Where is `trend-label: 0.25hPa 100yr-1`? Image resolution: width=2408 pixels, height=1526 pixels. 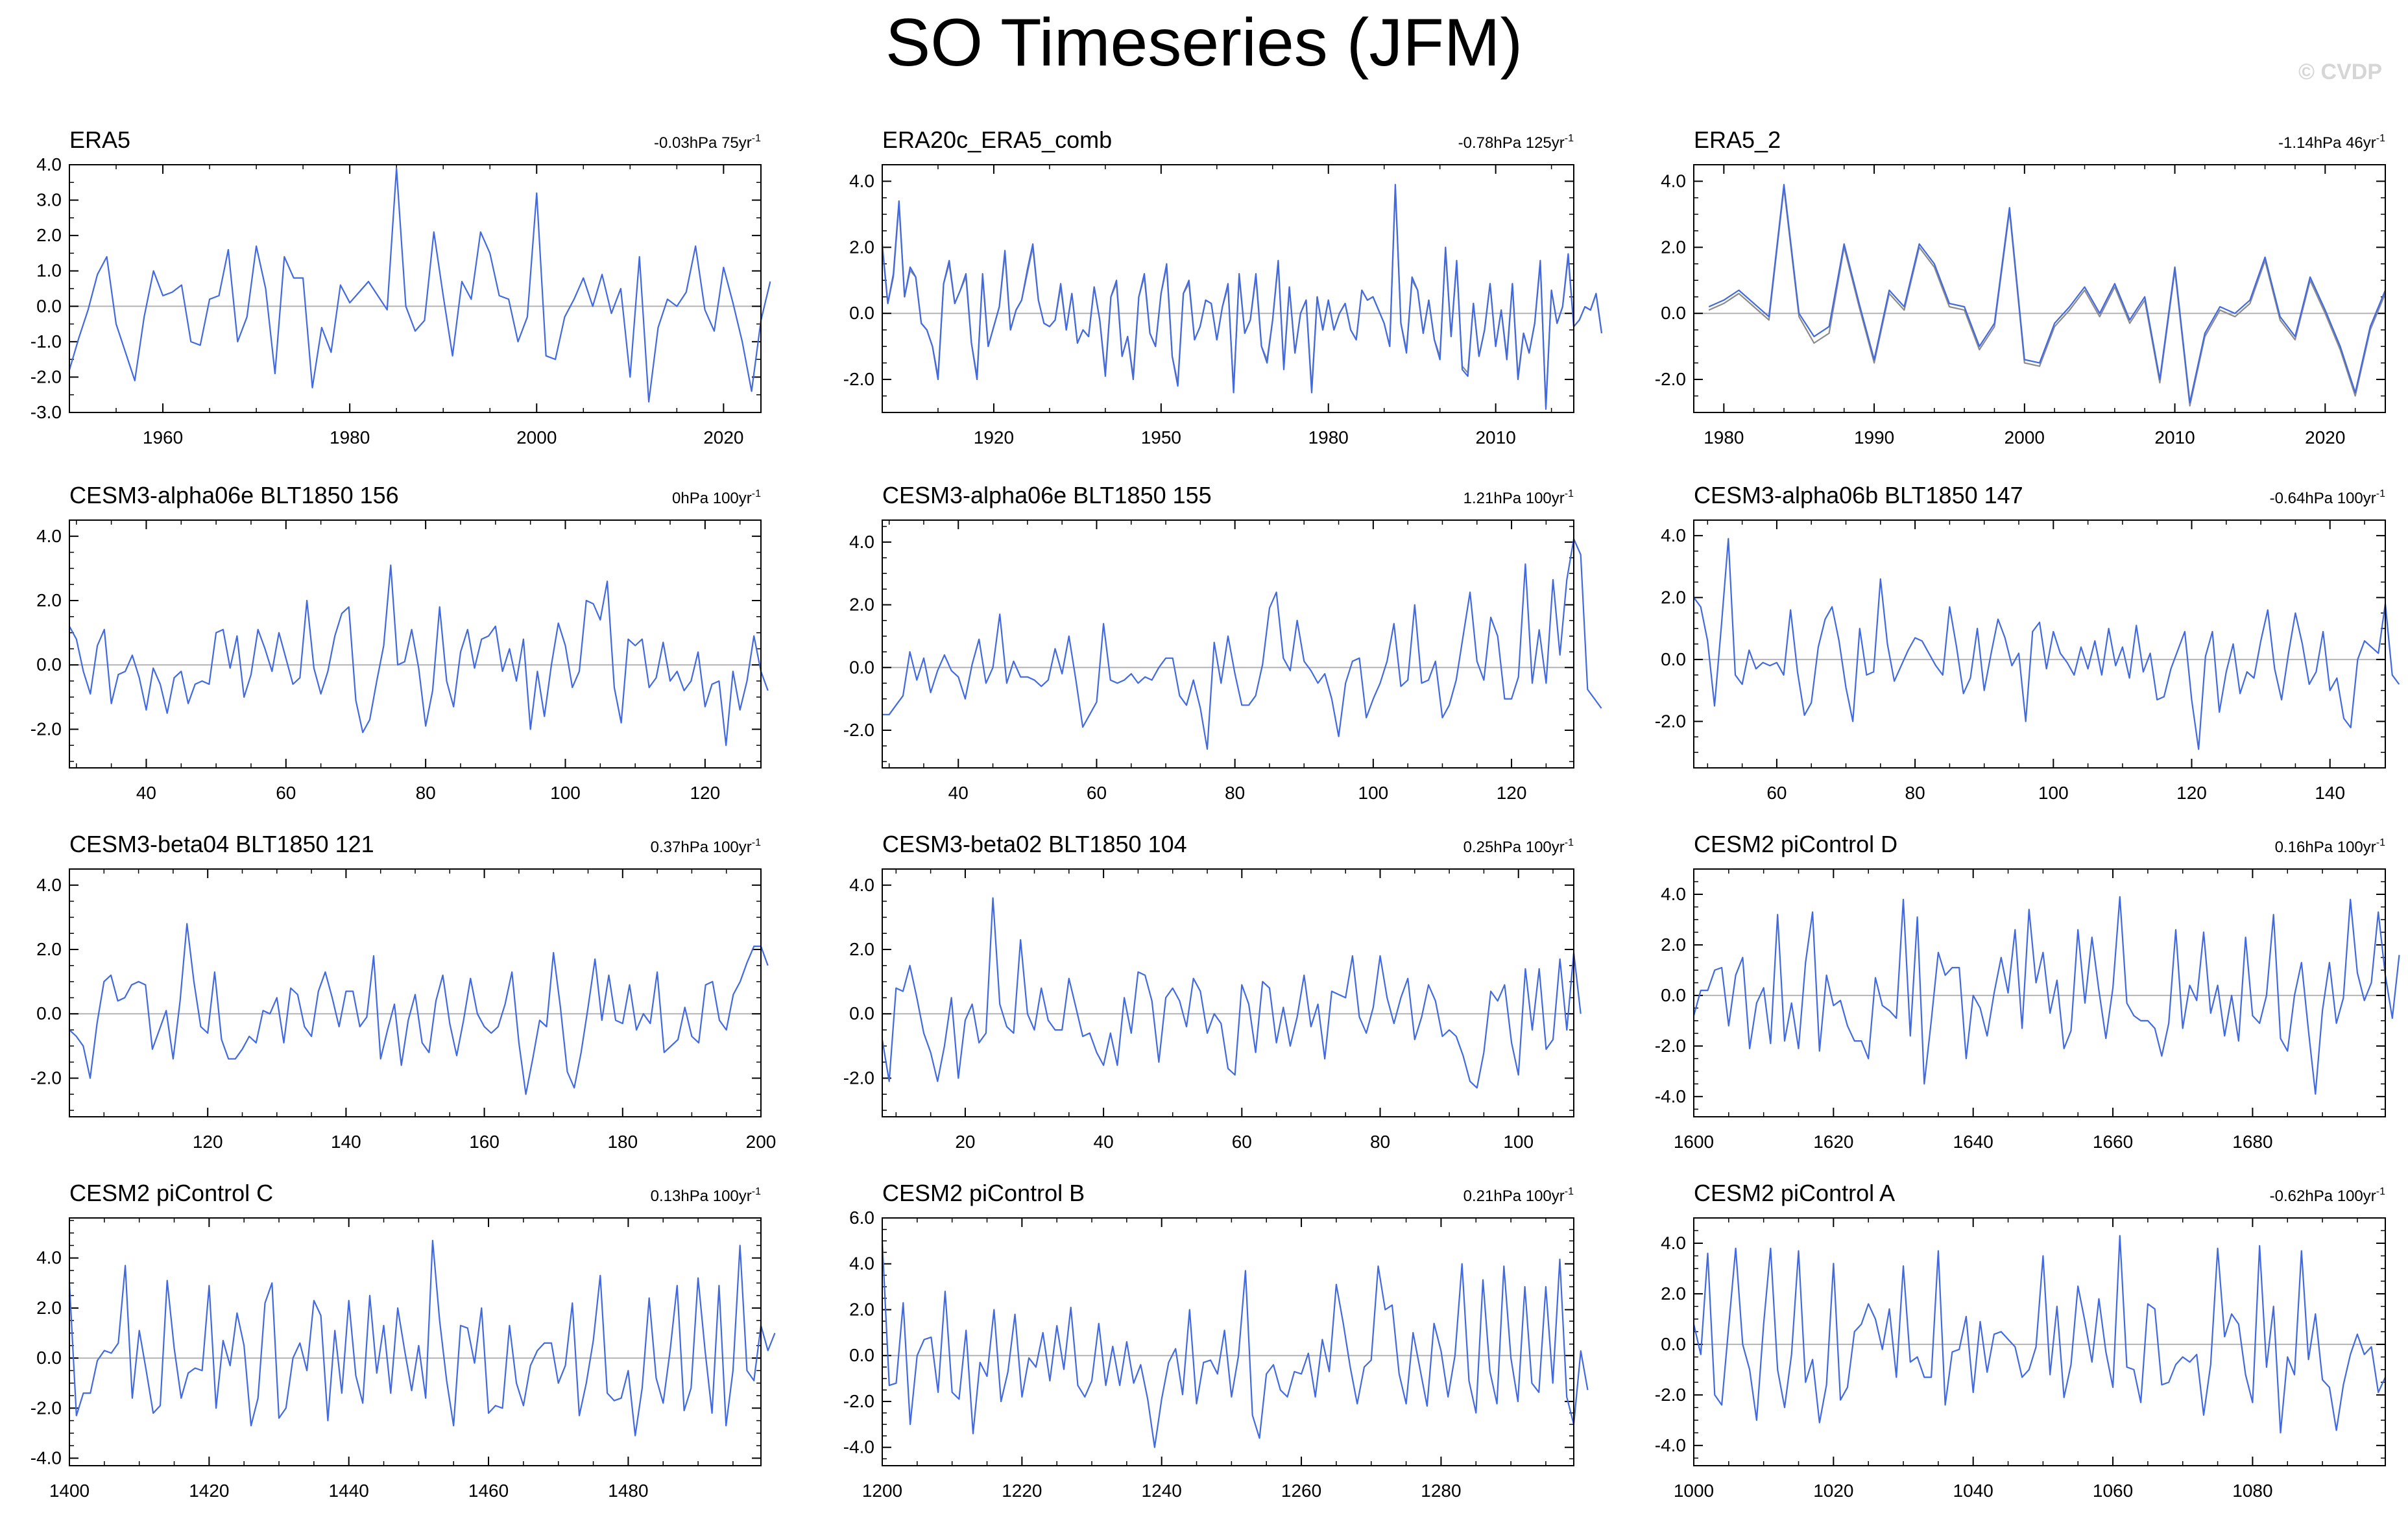
trend-label: 0.25hPa 100yr-1 is located at coordinates (1518, 846).